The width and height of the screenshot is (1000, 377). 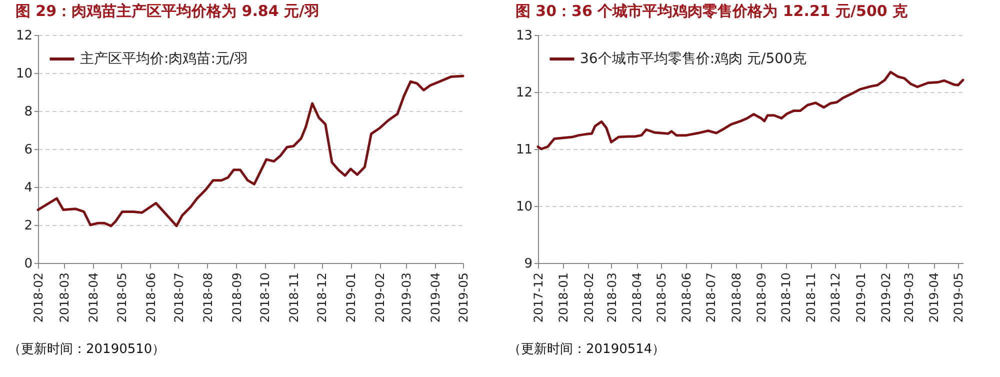 I want to click on y-tick-label: 9, so click(x=528, y=264).